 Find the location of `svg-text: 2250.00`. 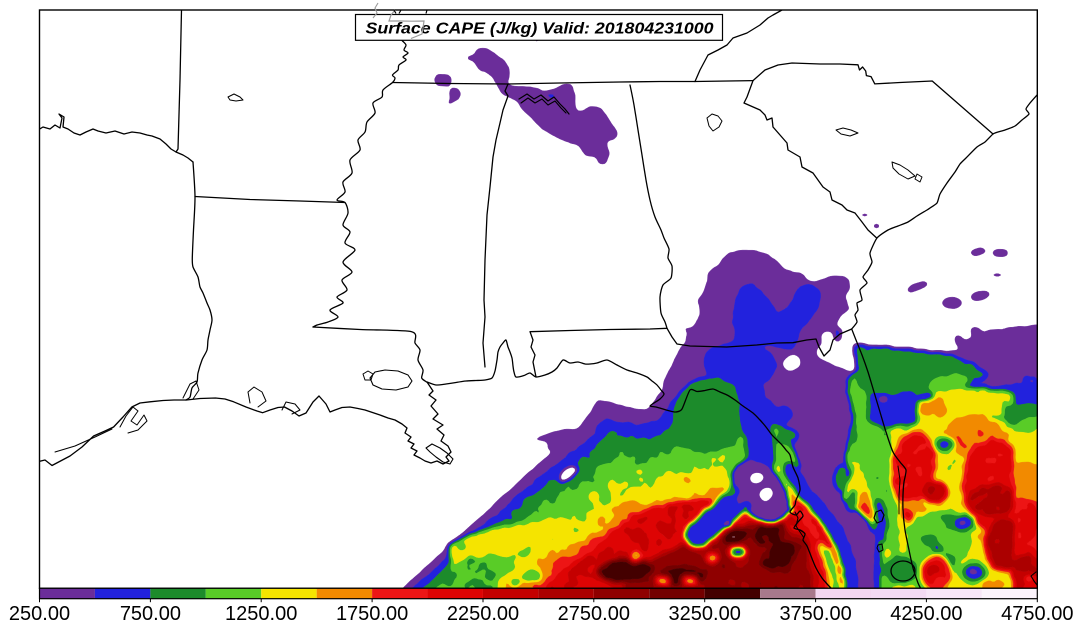

svg-text: 2250.00 is located at coordinates (483, 614).